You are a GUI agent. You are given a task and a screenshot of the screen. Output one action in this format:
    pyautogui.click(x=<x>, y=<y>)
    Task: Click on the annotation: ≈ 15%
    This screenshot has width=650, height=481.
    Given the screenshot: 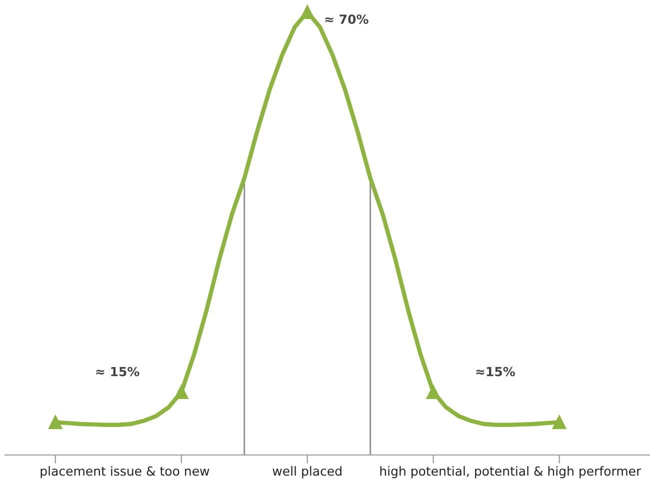 What is the action you would take?
    pyautogui.click(x=118, y=371)
    